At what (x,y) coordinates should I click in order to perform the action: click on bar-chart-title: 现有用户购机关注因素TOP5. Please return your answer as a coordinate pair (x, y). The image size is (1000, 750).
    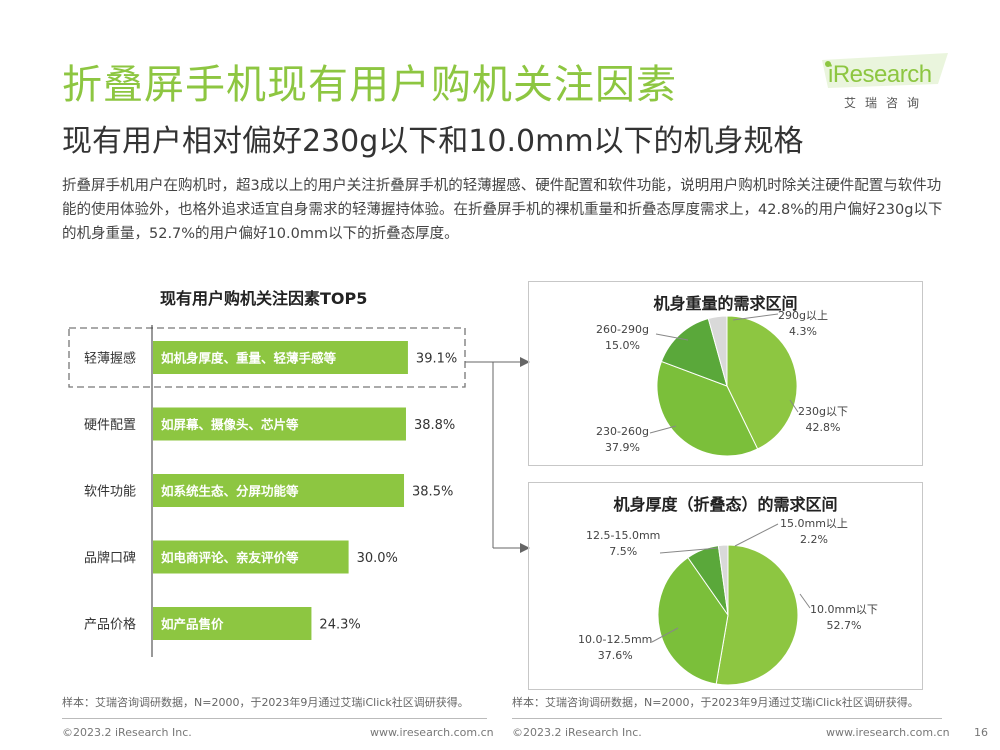
    Looking at the image, I should click on (264, 298).